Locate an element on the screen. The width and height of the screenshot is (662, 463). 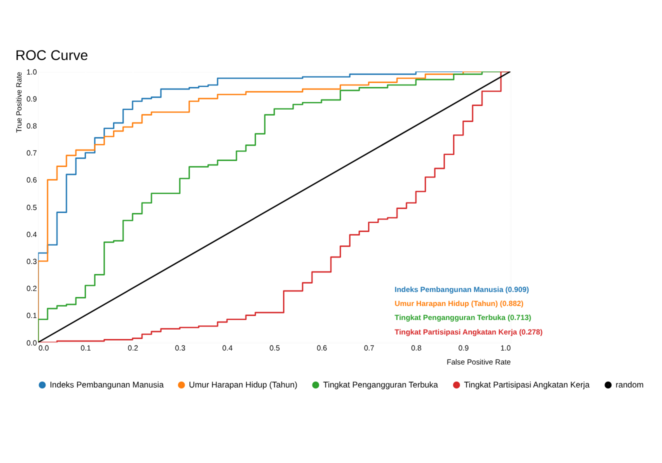
x-tick-label: 0.8 is located at coordinates (416, 347).